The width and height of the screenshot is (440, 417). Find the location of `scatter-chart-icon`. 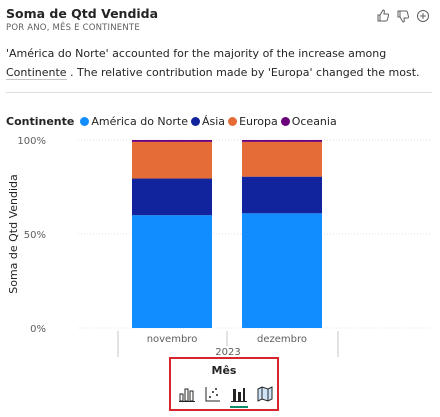

scatter-chart-icon is located at coordinates (213, 395).